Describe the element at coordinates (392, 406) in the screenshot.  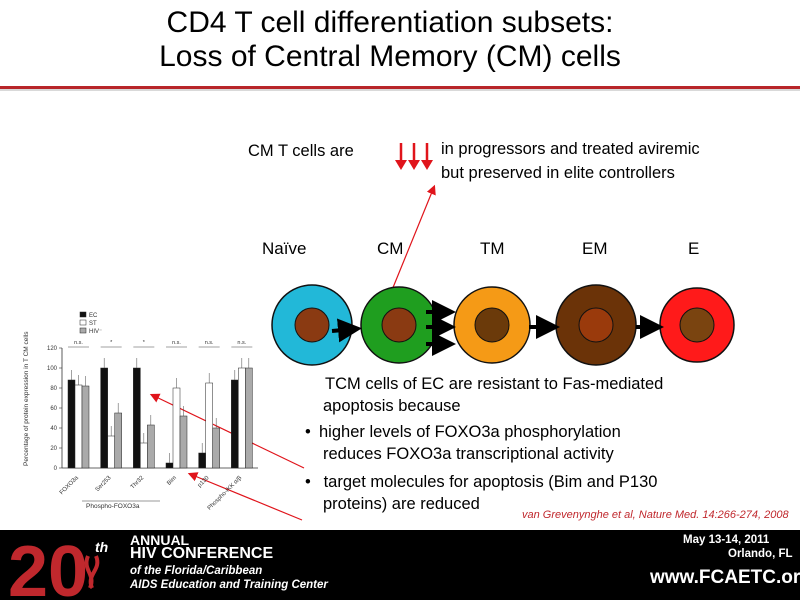
I see `intro-line-2: apoptosis because` at that location.